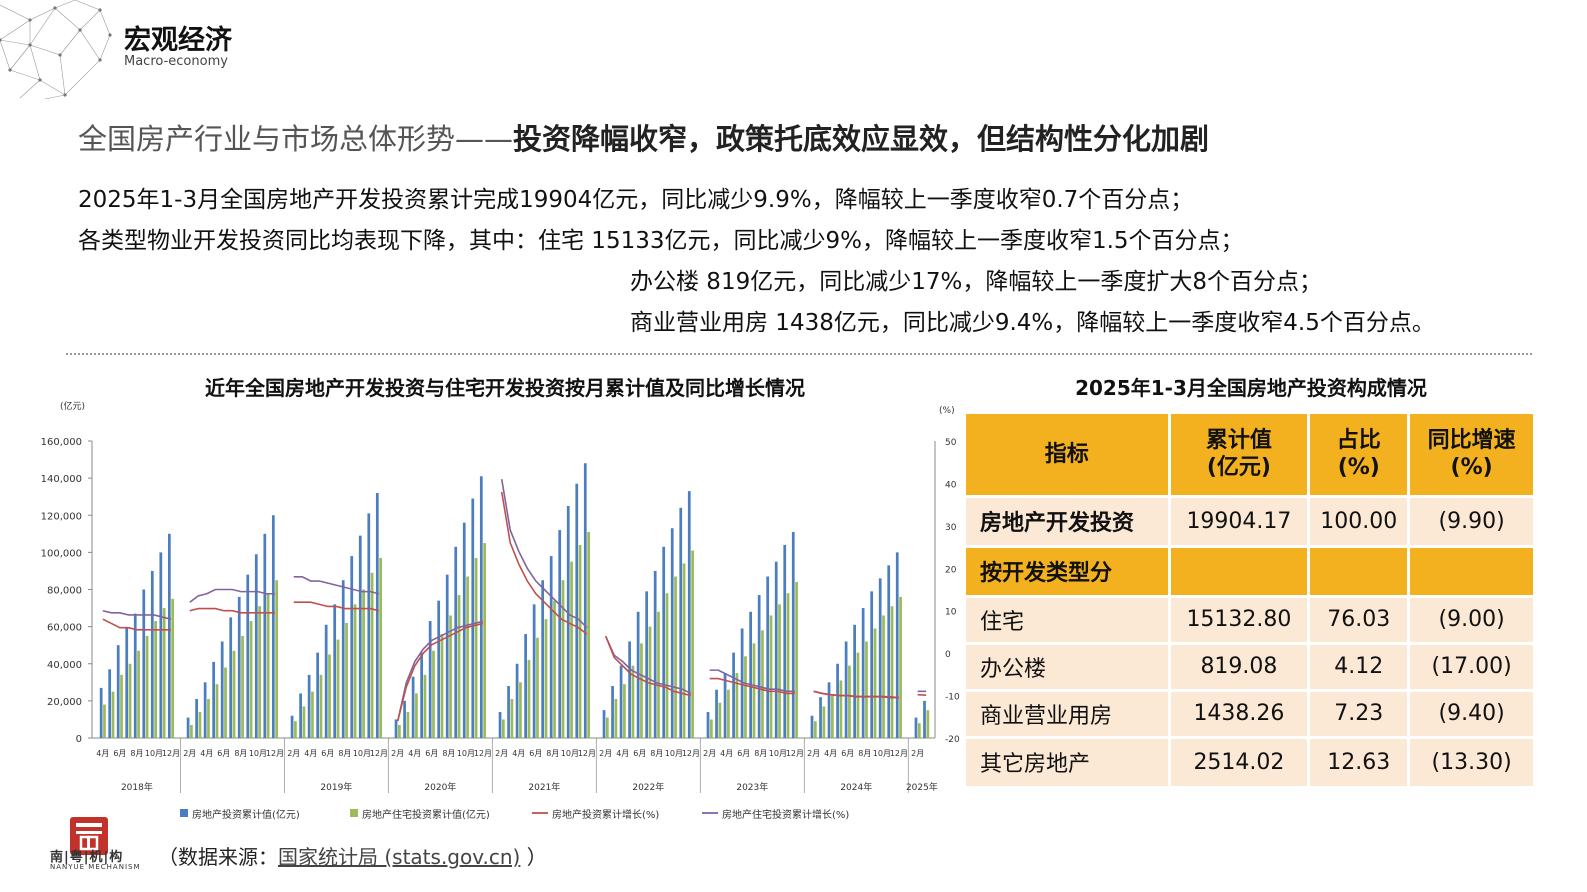 The width and height of the screenshot is (1587, 892). What do you see at coordinates (178, 40) in the screenshot?
I see `section-title: 宏观经济` at bounding box center [178, 40].